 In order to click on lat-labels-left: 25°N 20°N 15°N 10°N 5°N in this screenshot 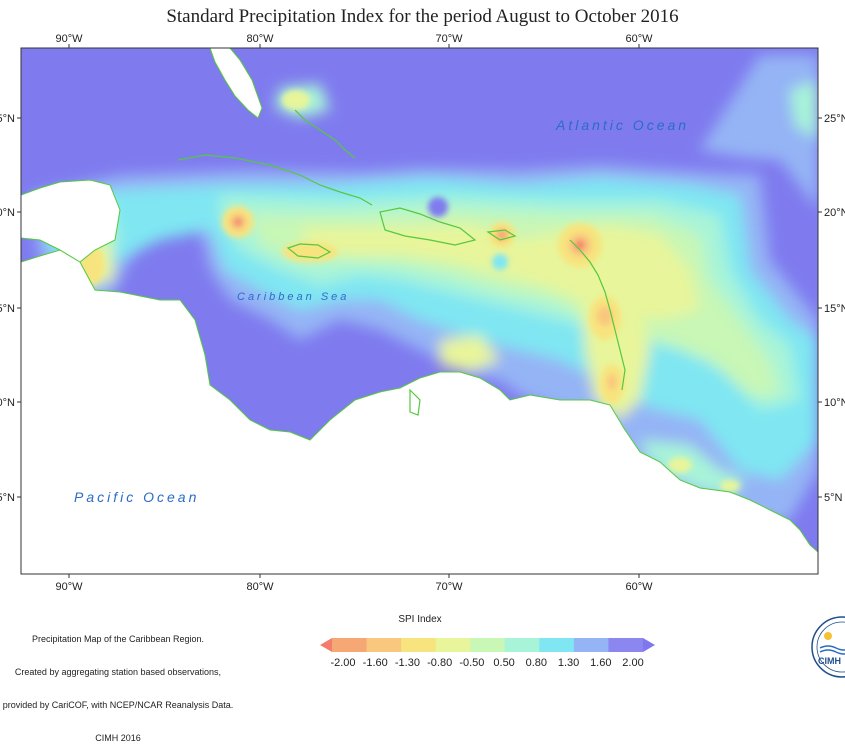, I will do `click(7, 308)`.